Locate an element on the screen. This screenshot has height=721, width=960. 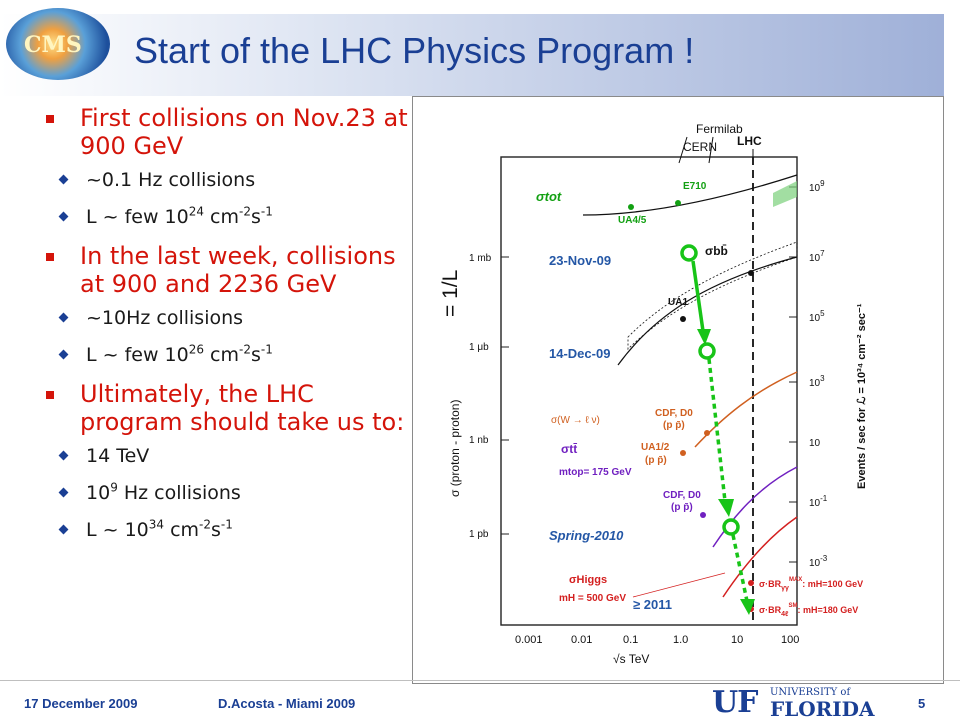
sub-bullet-rate: ~0.1 Hz collisions is located at coordinates (225, 180).